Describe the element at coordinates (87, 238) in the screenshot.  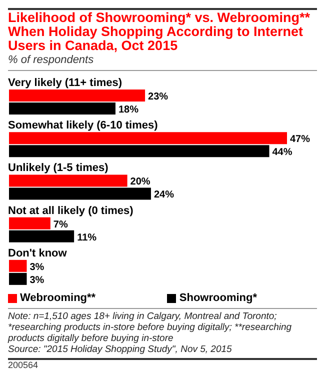
I see `data-label: 11%` at that location.